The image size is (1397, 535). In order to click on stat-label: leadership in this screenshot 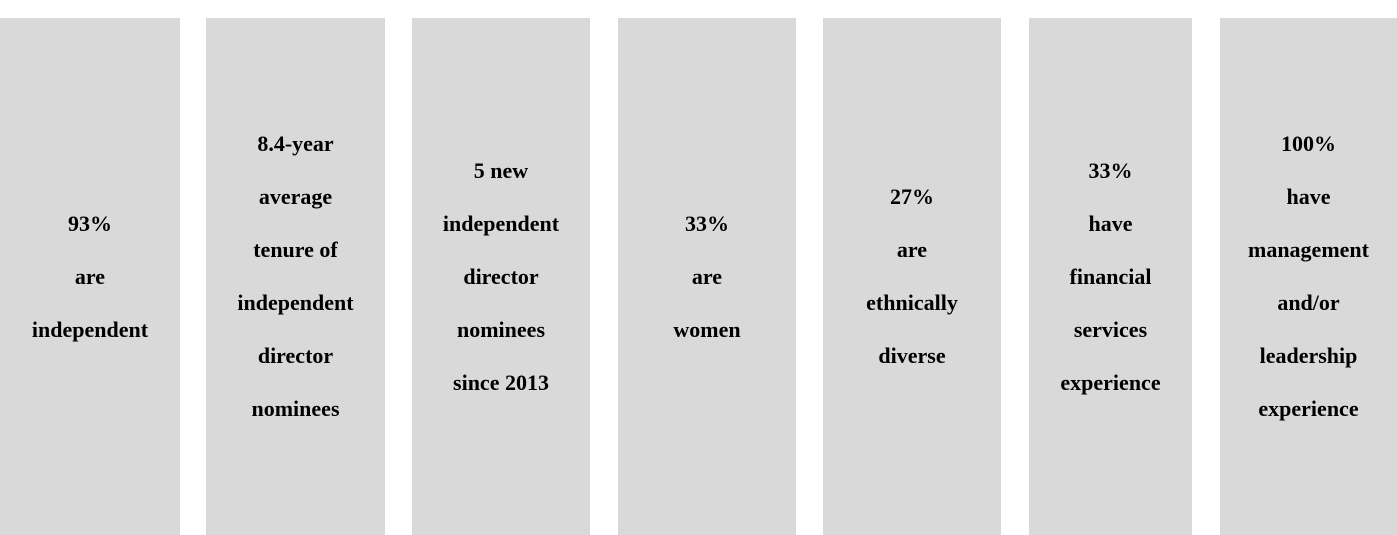, I will do `click(1308, 355)`.